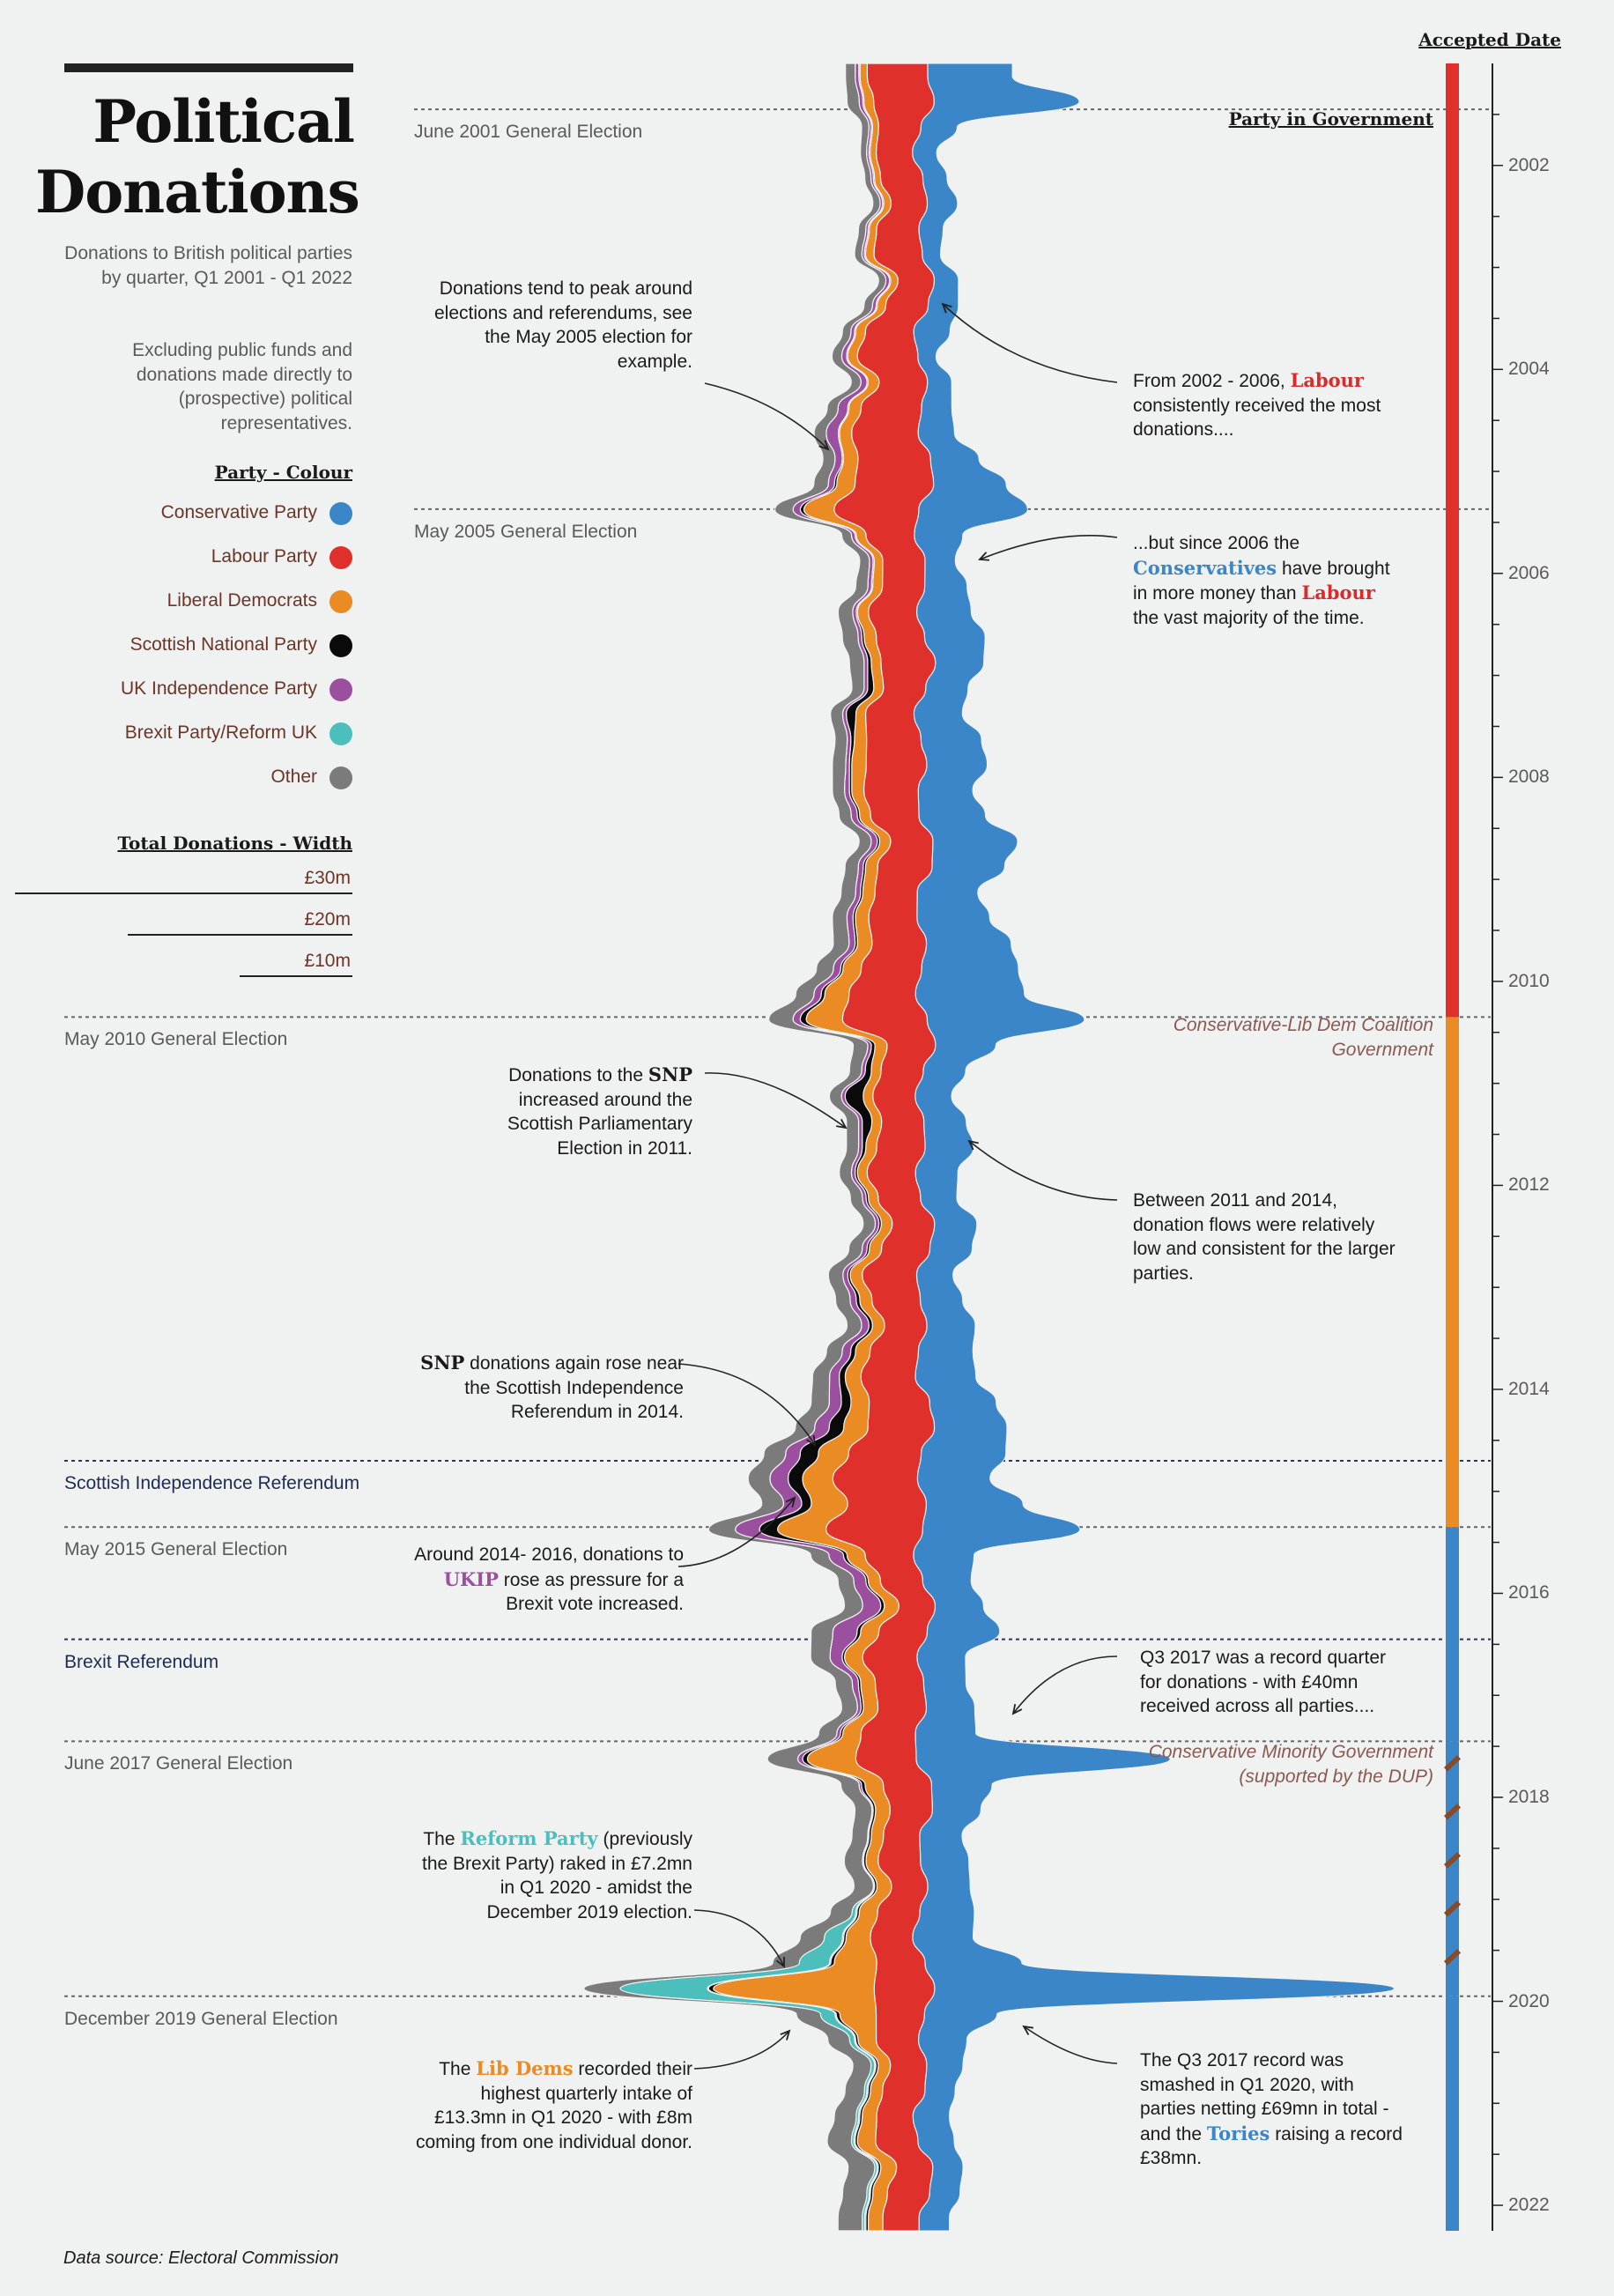  What do you see at coordinates (197, 156) in the screenshot?
I see `page-title: Political Donations` at bounding box center [197, 156].